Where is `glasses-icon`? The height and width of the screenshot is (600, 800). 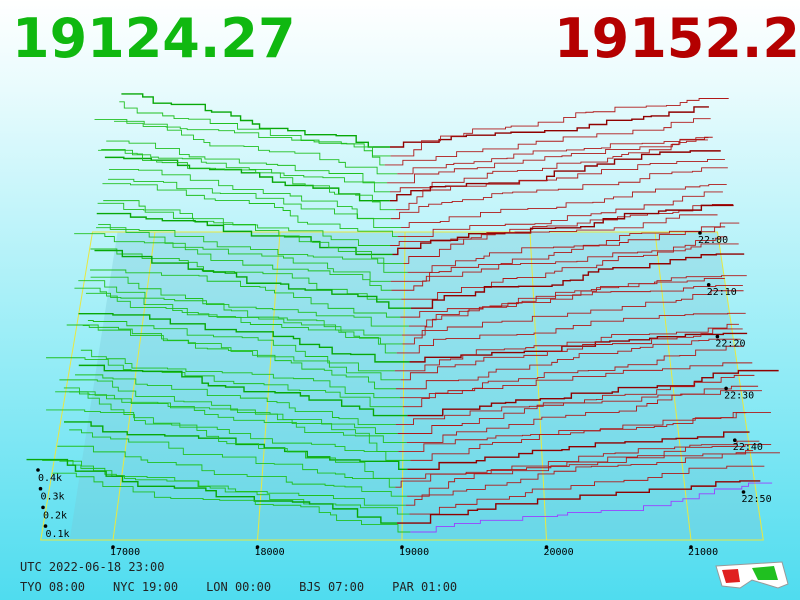
glasses-icon is located at coordinates (752, 575).